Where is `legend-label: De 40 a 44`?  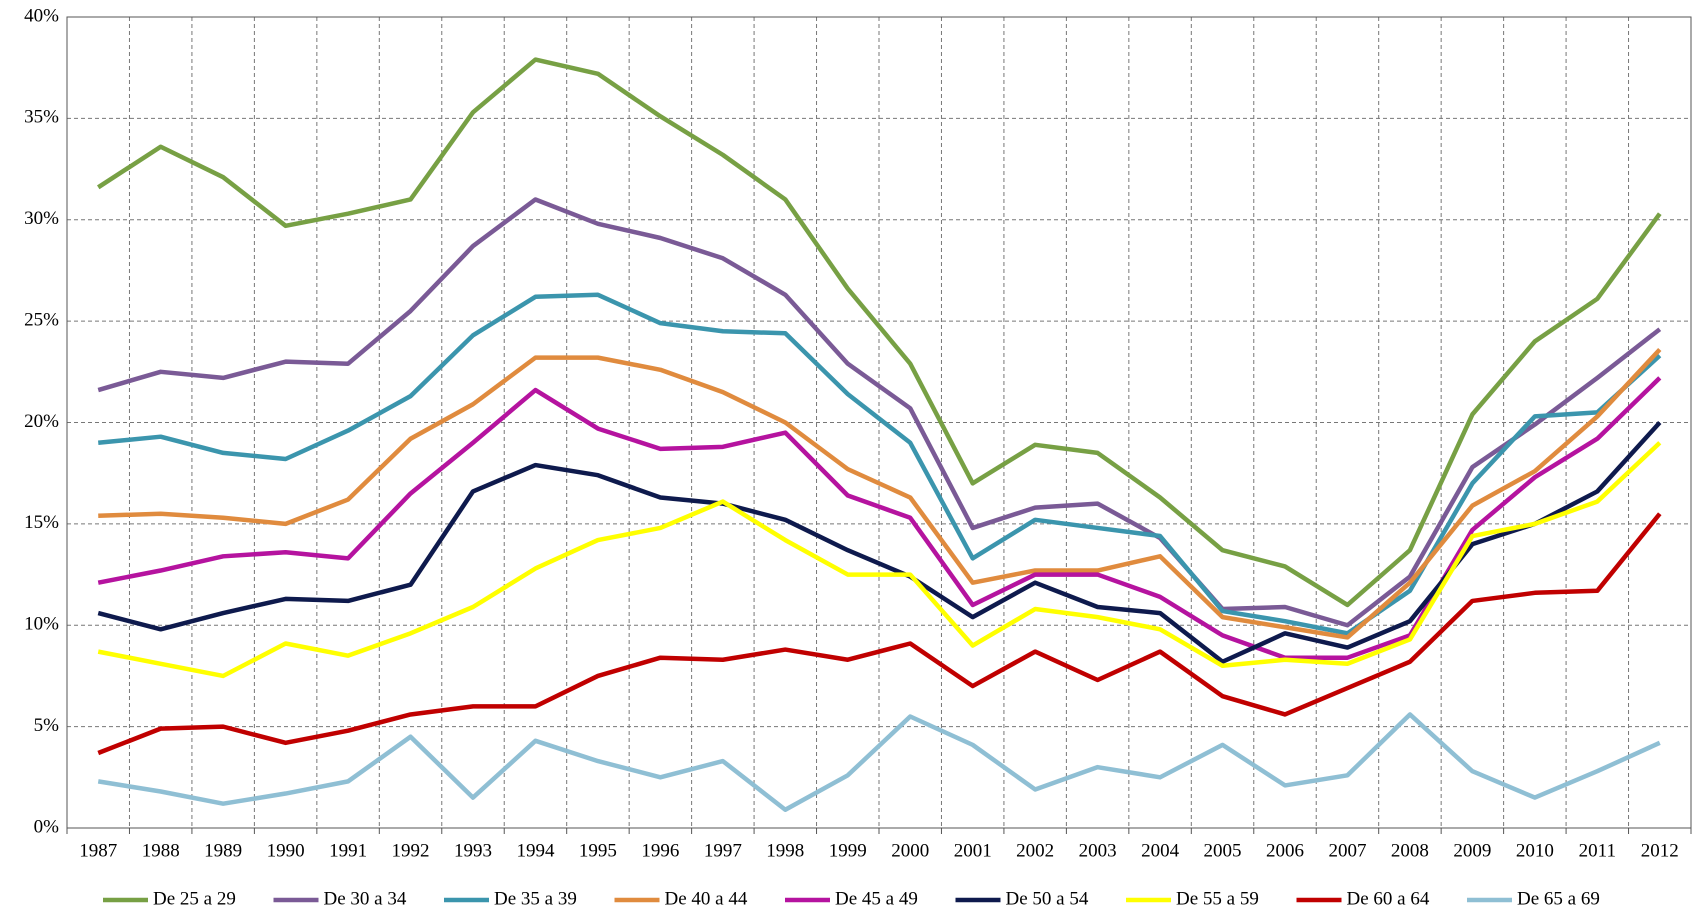 legend-label: De 40 a 44 is located at coordinates (706, 898).